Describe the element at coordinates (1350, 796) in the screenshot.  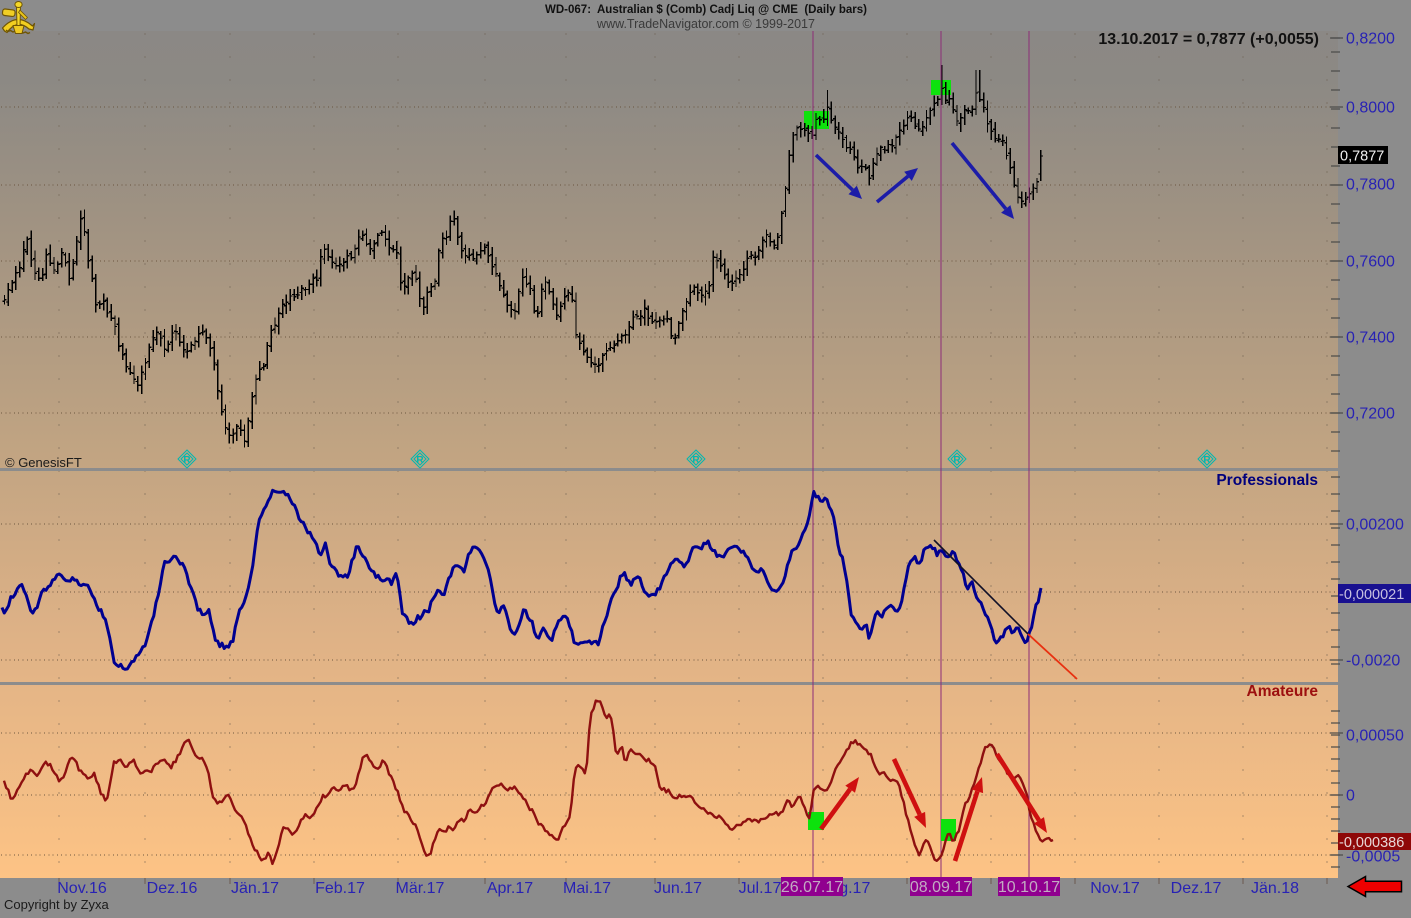
I see `svg-text: 0` at that location.